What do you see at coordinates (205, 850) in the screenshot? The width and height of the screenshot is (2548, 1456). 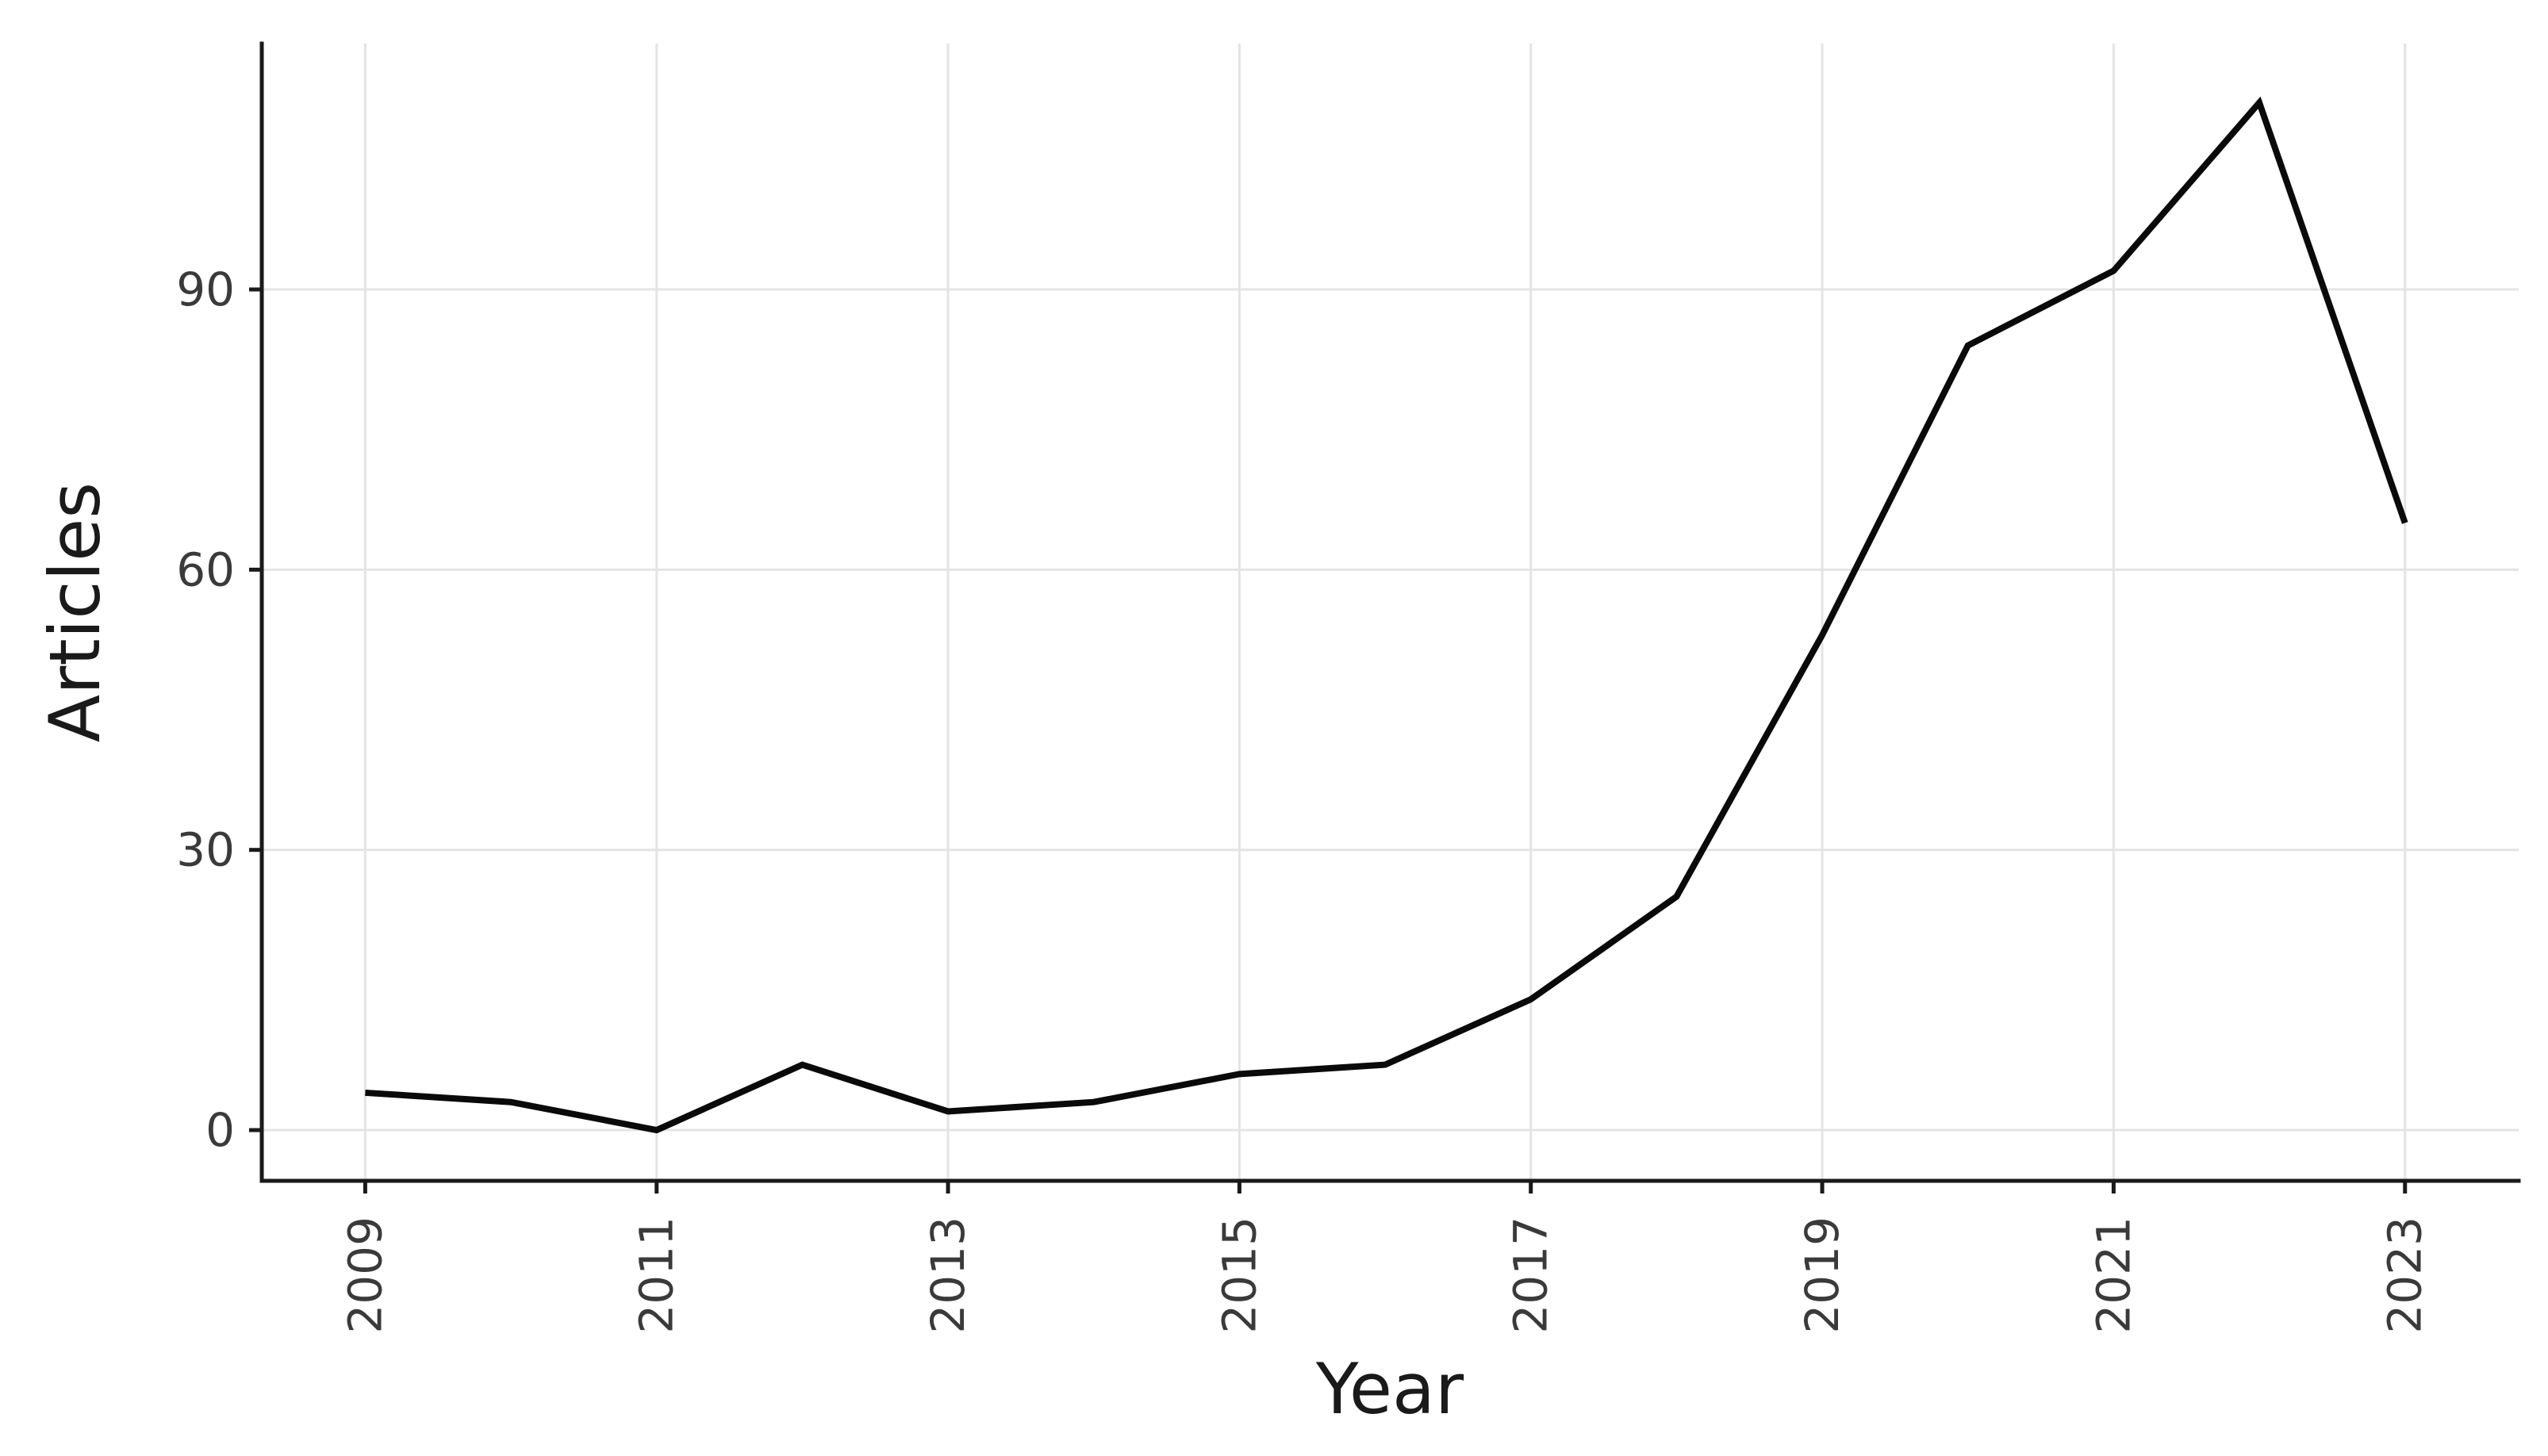 I see `y-tick-label-30: 30` at bounding box center [205, 850].